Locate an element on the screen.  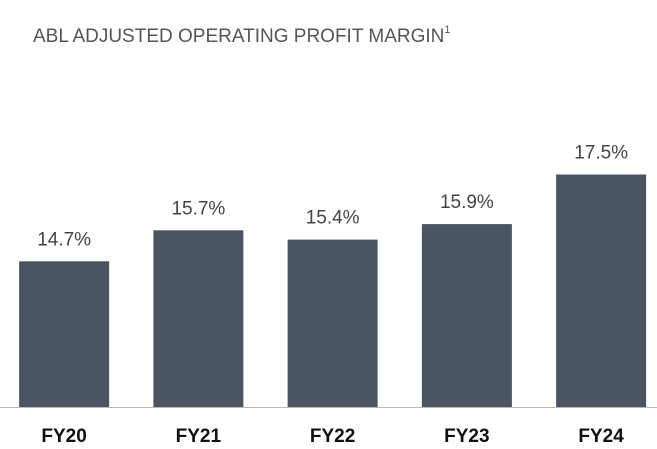
value-label: 15.7% is located at coordinates (198, 208).